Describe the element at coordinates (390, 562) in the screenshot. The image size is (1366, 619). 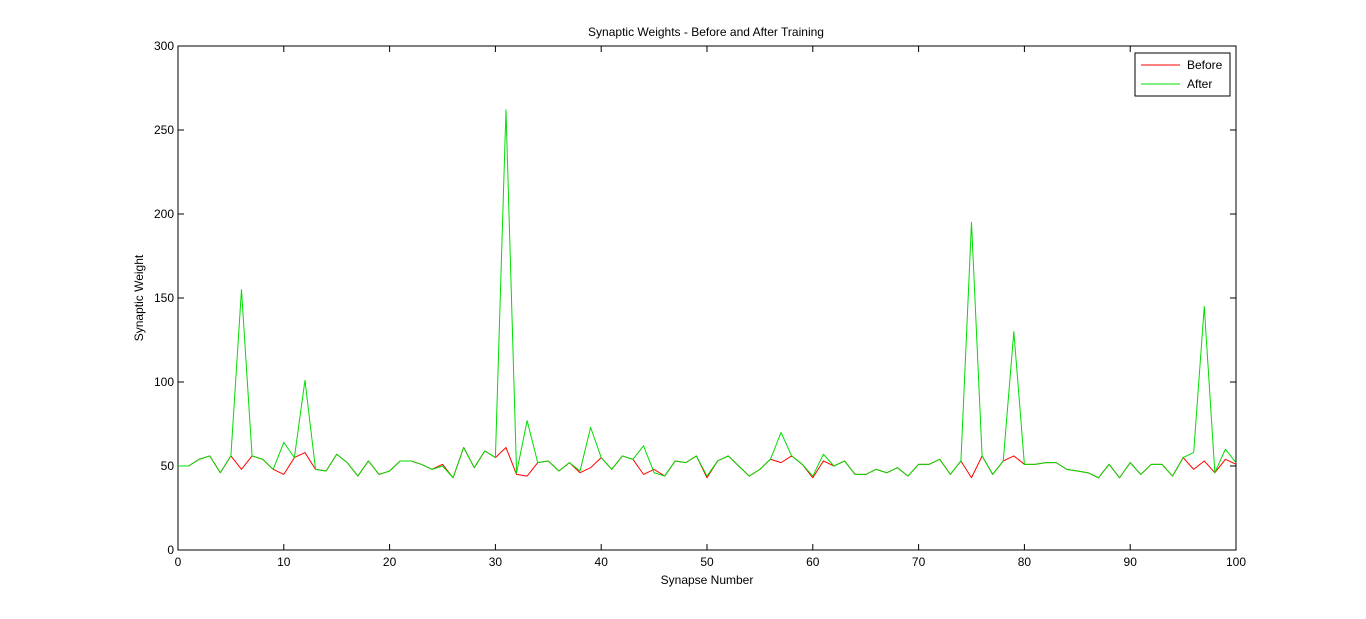
I see `x-tick-label: 20` at that location.